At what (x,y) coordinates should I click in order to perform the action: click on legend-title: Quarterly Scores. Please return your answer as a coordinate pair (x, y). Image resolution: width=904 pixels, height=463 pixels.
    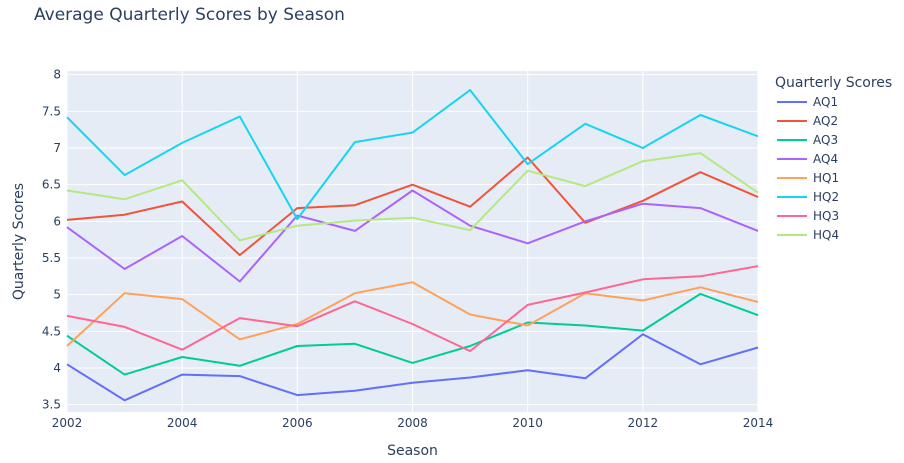
    Looking at the image, I should click on (833, 83).